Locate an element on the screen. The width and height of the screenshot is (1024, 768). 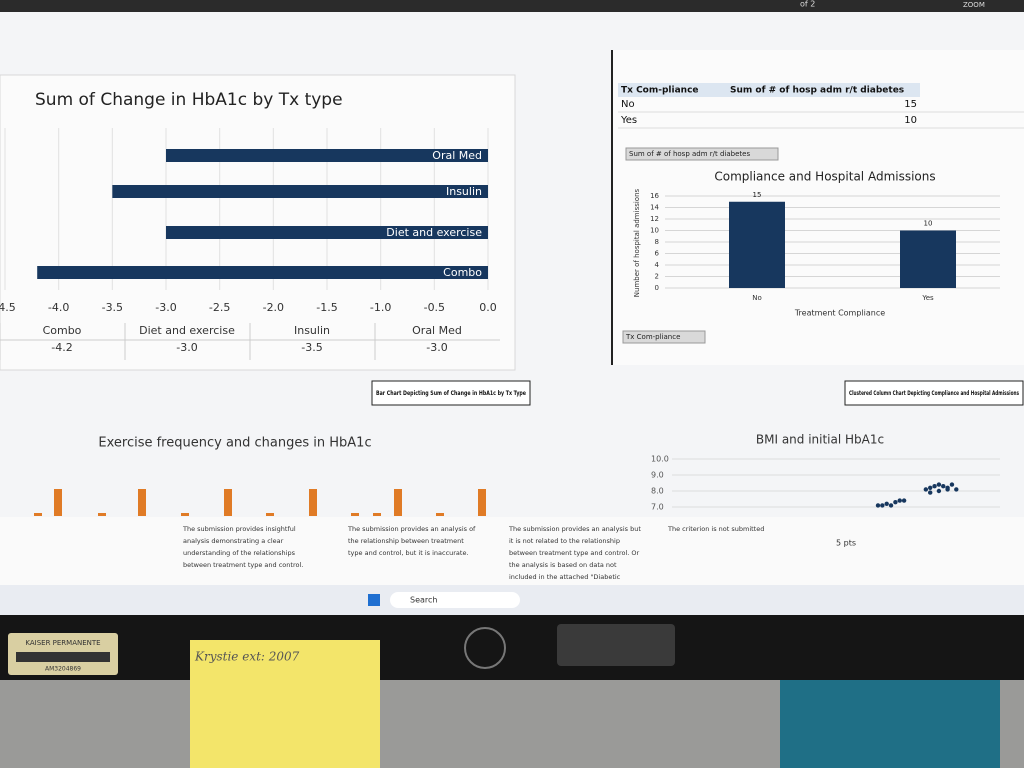
viewer-toolbar is located at coordinates (512, 6).